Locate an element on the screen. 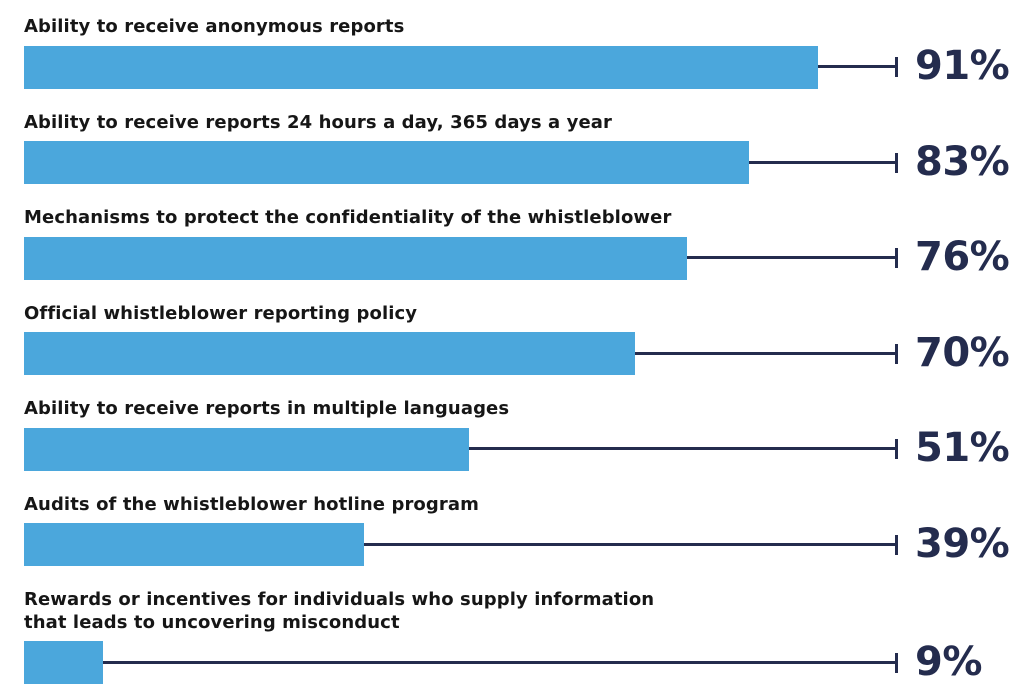  value-label: 91% is located at coordinates (962, 66).